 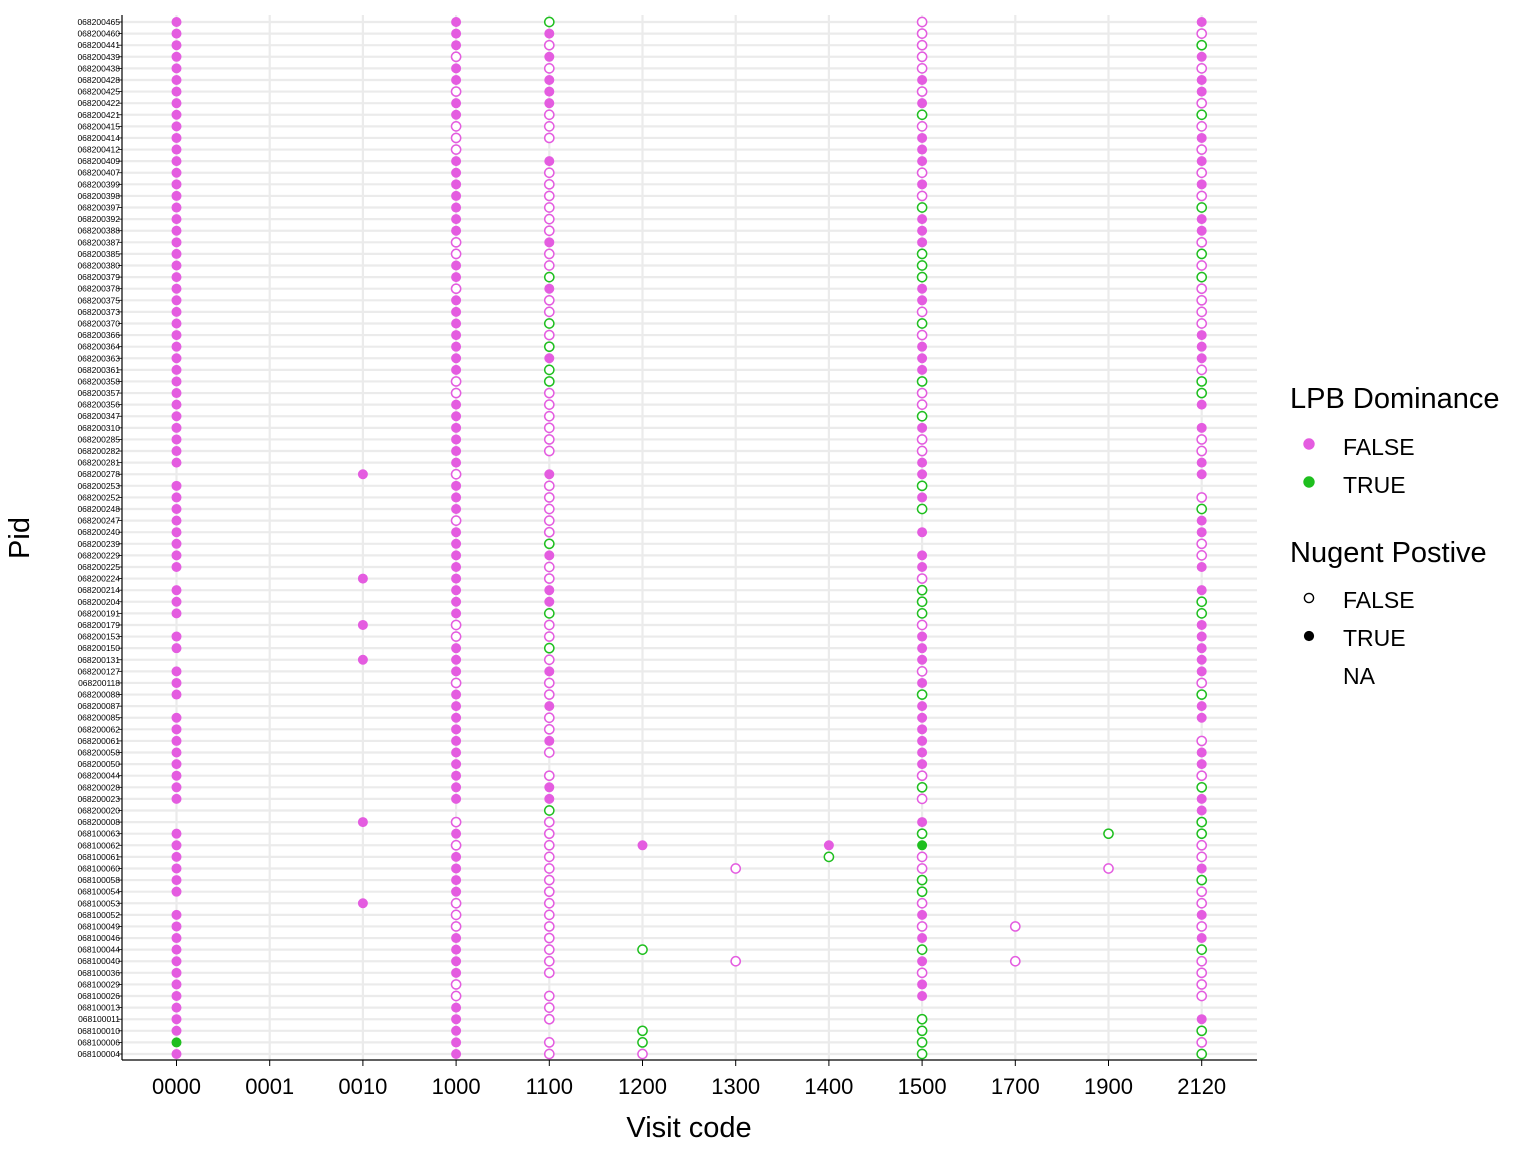 What do you see at coordinates (98, 822) in the screenshot?
I see `y-tick-label: 068200008` at bounding box center [98, 822].